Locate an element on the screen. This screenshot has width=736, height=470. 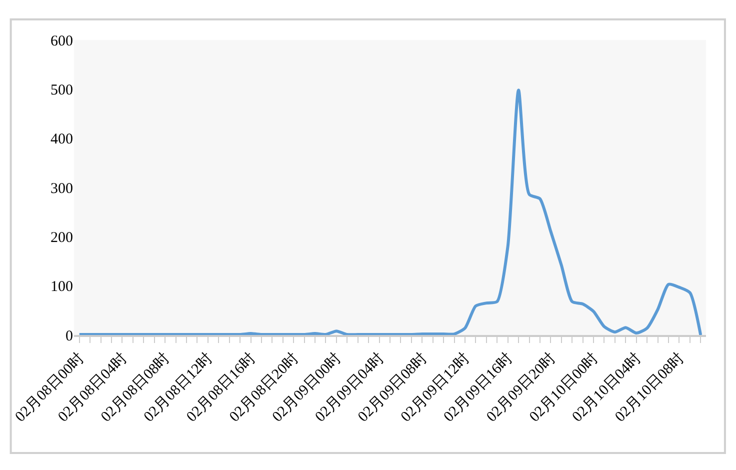
y-tick-label: 0 is located at coordinates (69, 336).